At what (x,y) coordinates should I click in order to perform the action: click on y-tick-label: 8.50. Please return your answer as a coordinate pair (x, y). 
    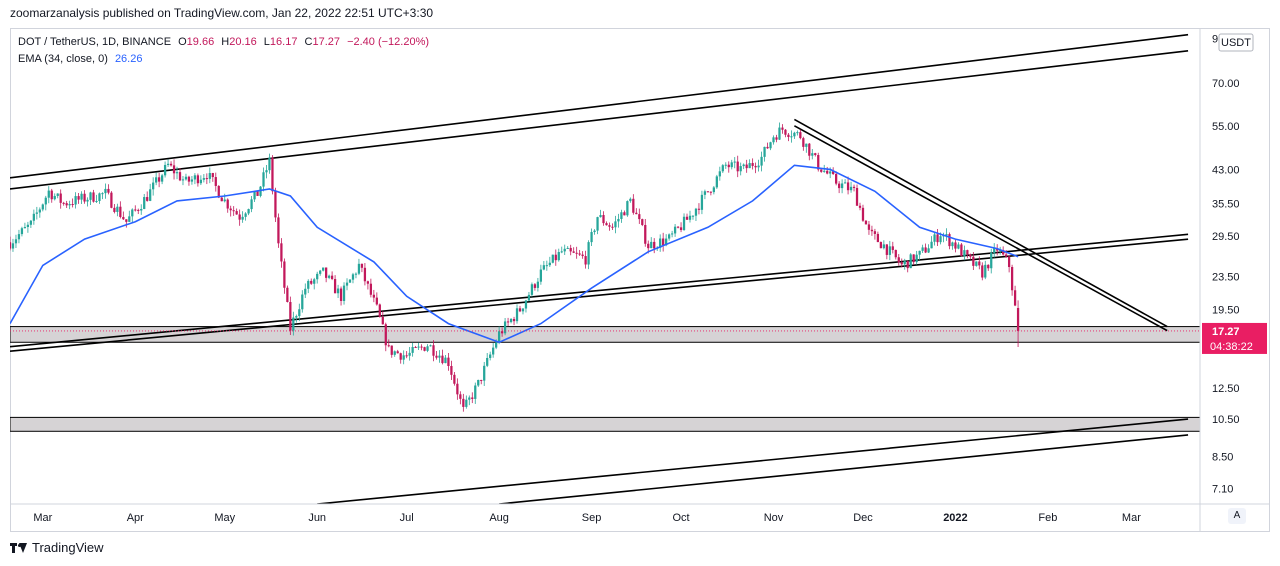
    Looking at the image, I should click on (1222, 457).